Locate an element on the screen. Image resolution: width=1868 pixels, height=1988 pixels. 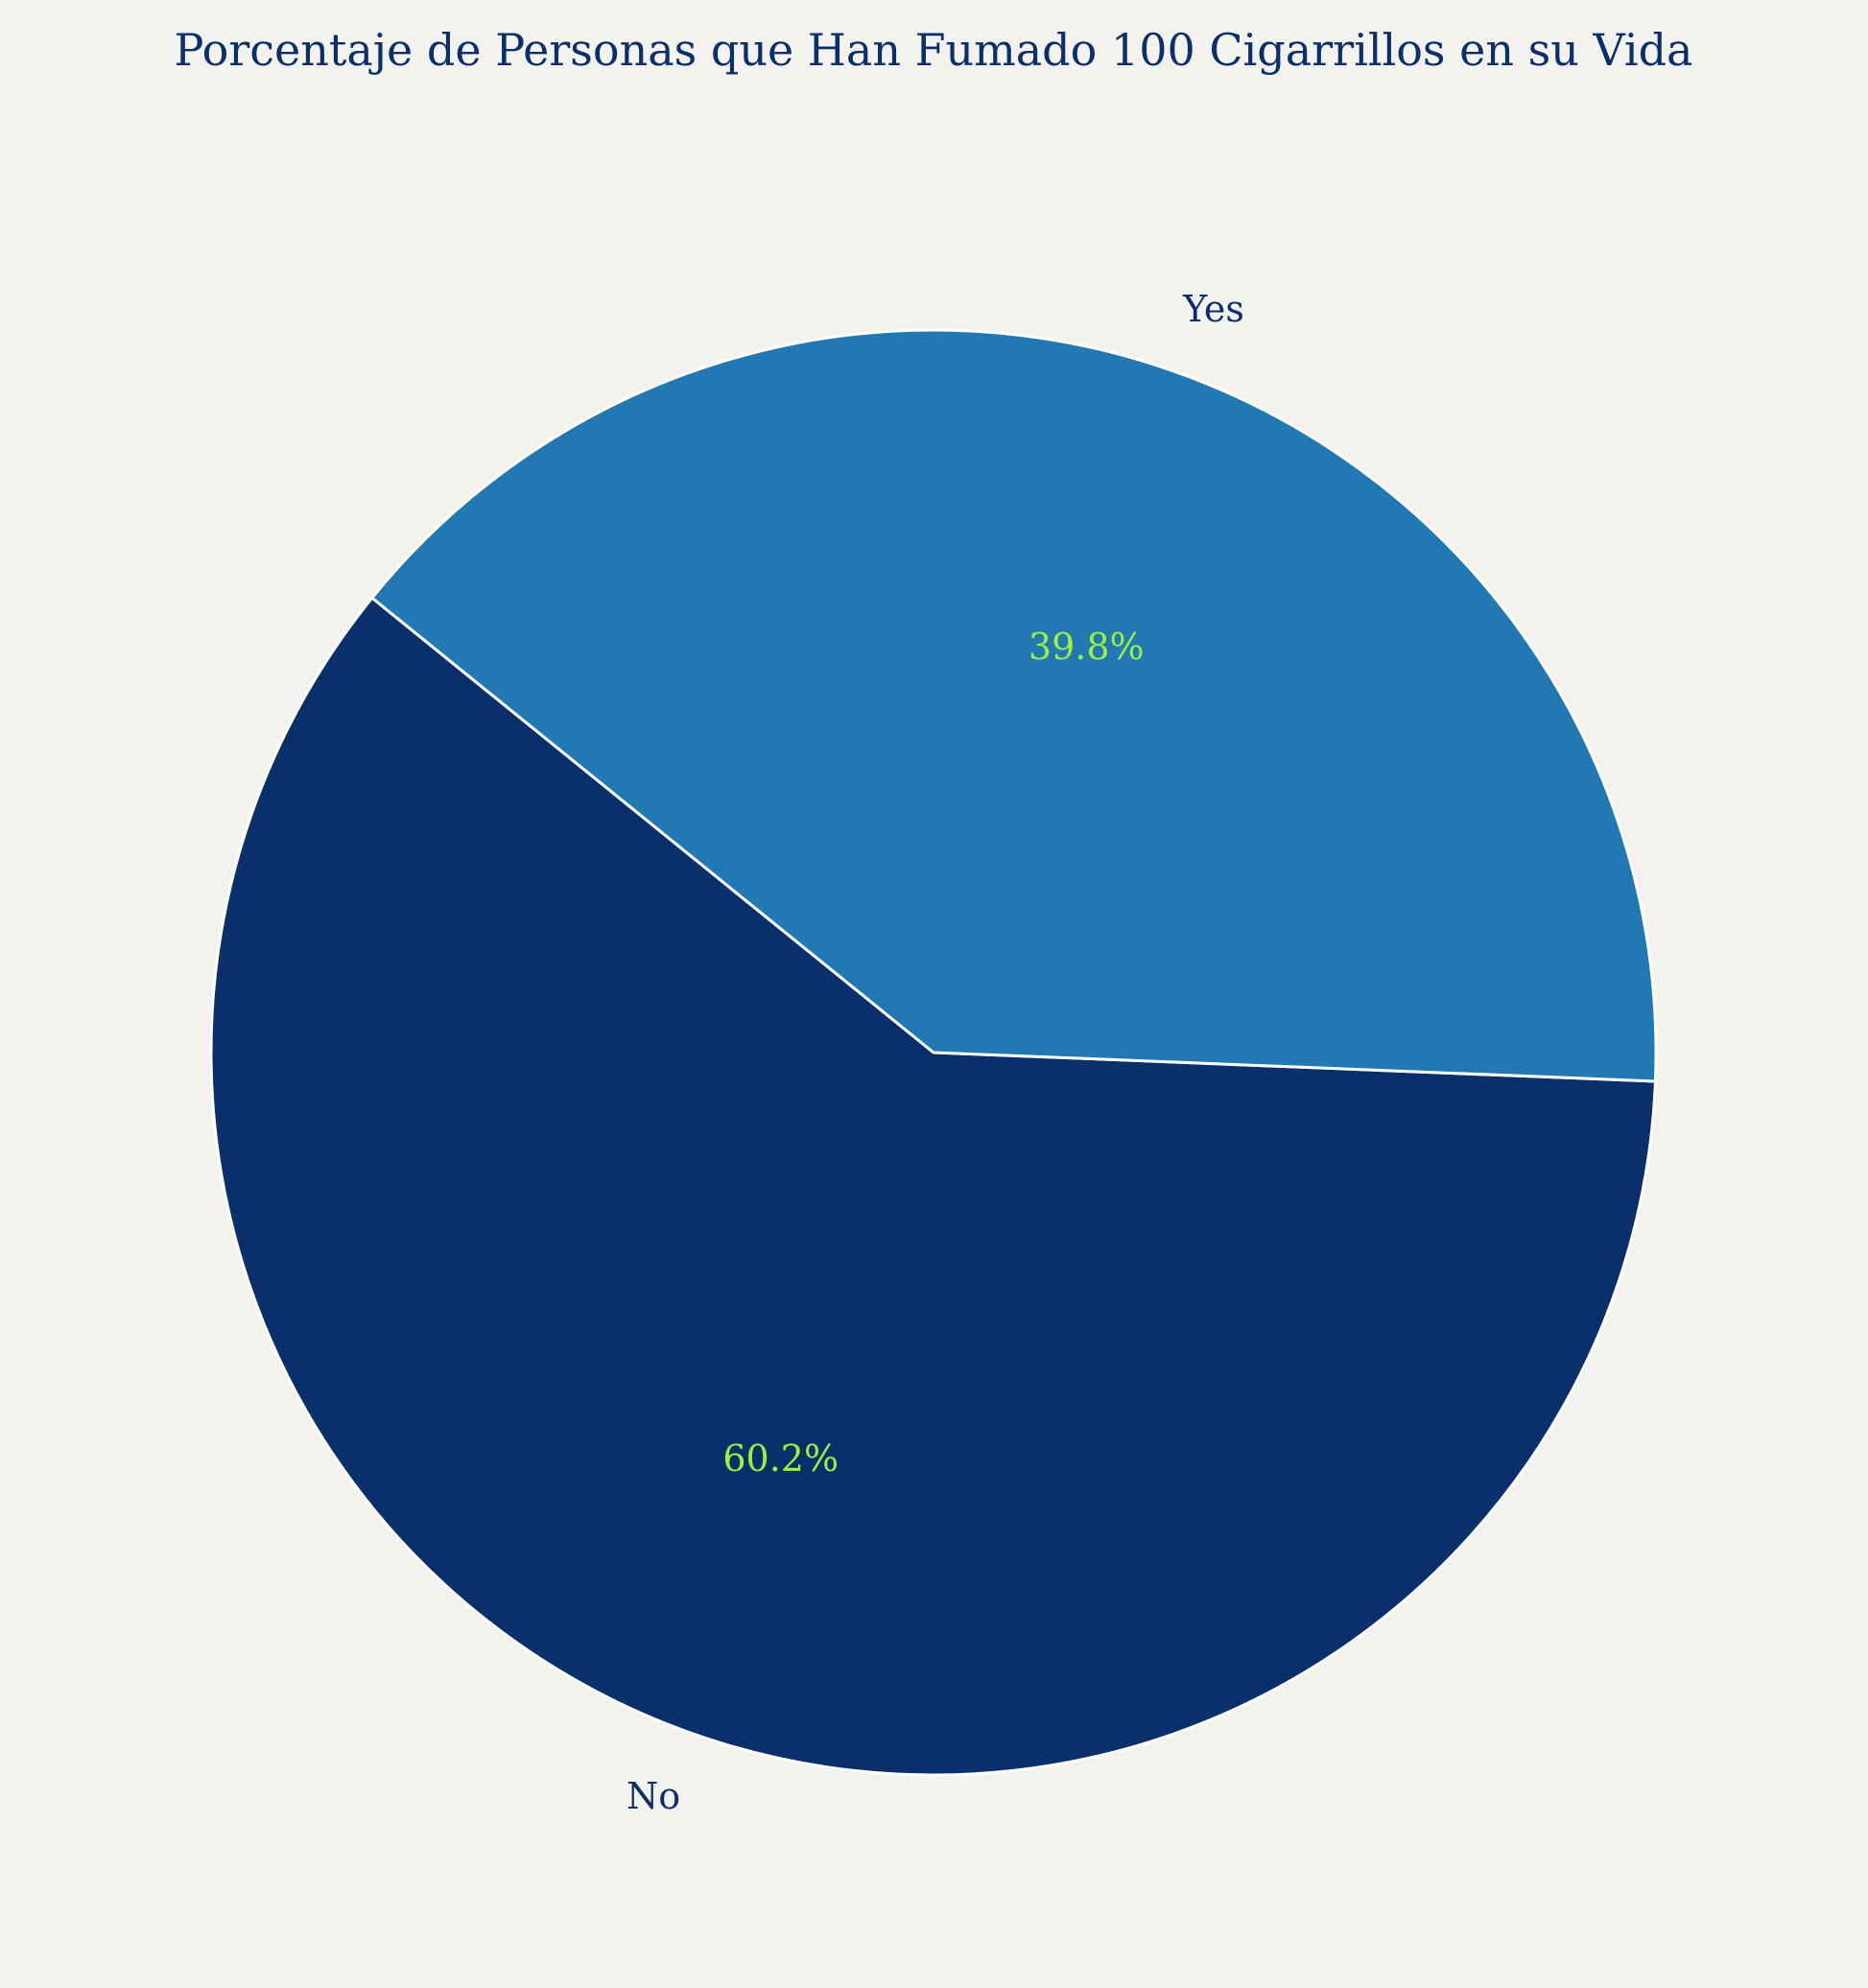
slice-label-no: No is located at coordinates (653, 1796).